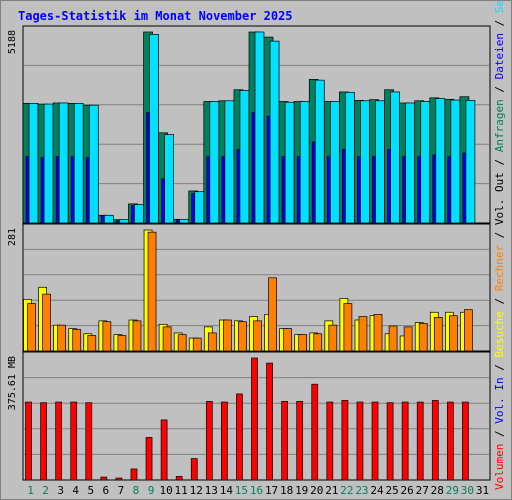 The height and width of the screenshot is (500, 512). I want to click on day-label-27: 27, so click(422, 490).